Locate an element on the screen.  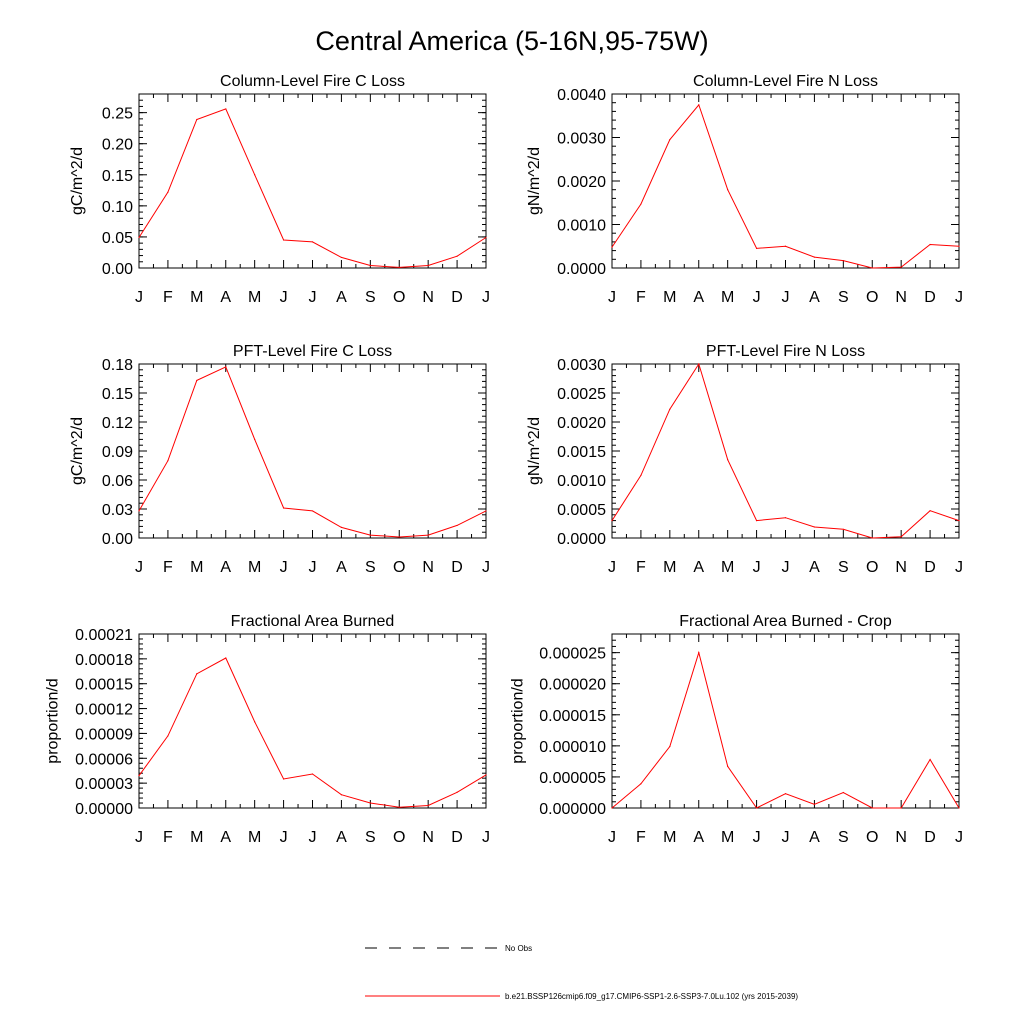
y-tick-label: 0.000025 is located at coordinates (572, 654).